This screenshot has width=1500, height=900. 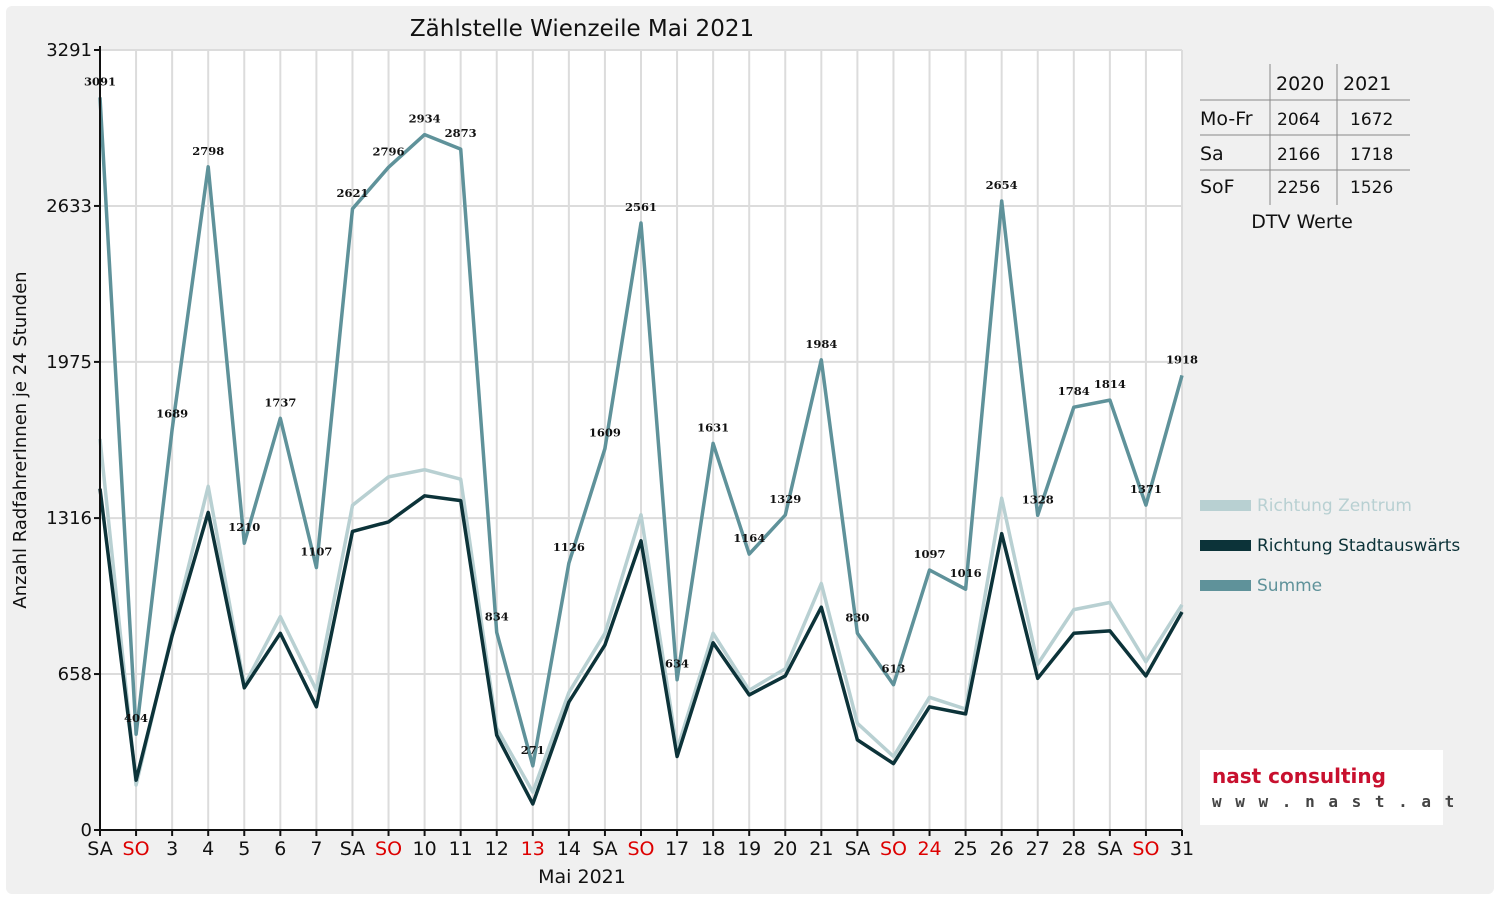 I want to click on x-tick-label: 21, so click(x=821, y=849).